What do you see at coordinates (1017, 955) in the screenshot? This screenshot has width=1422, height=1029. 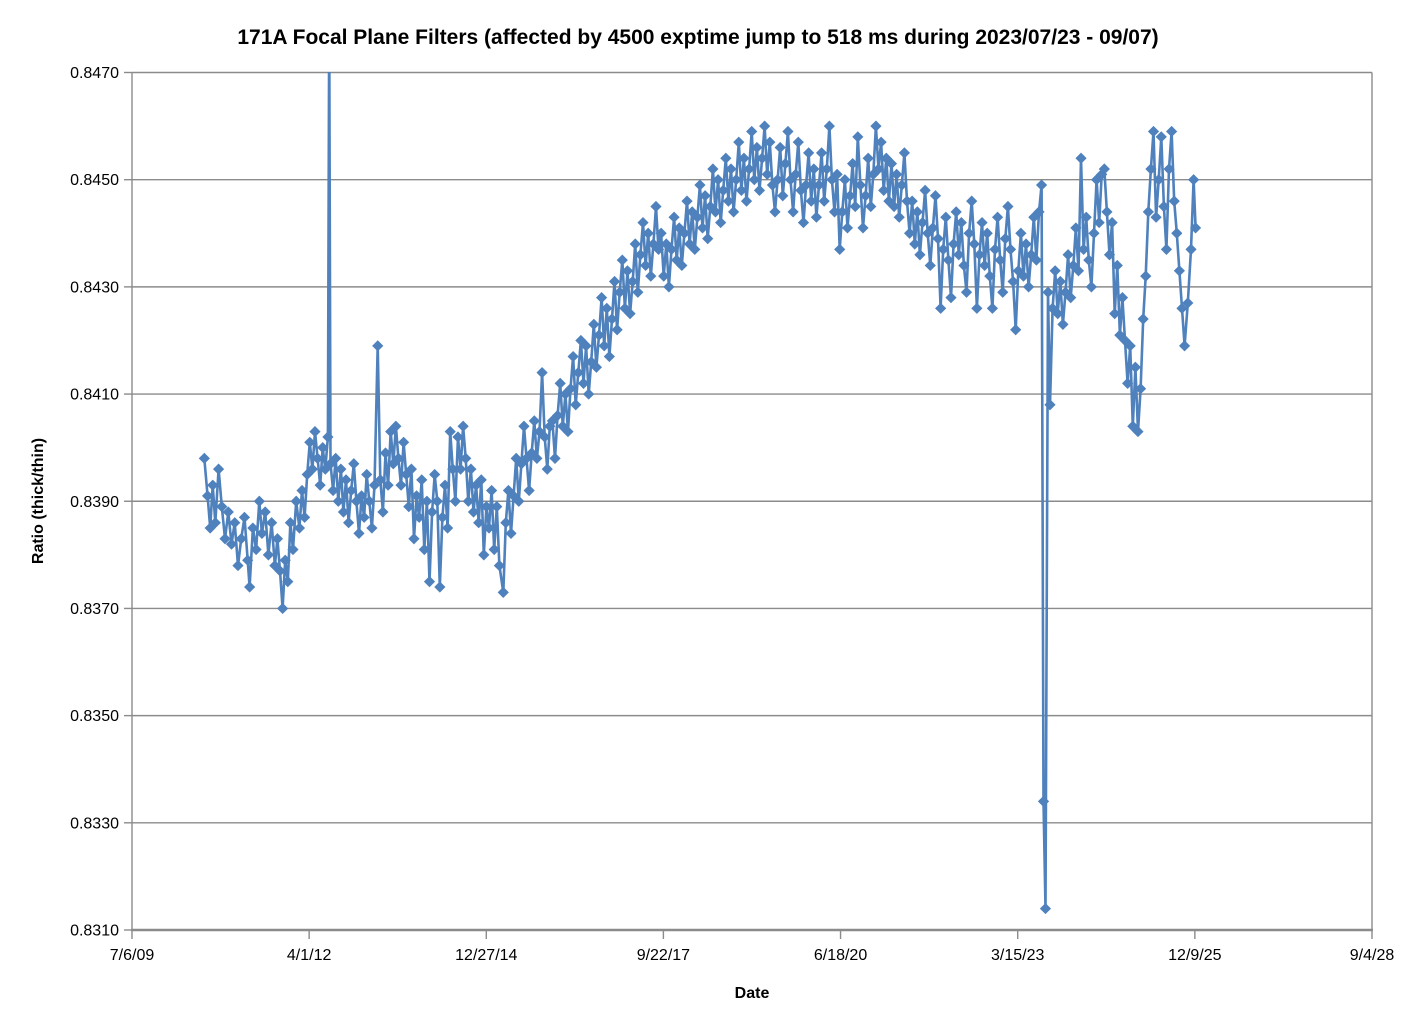 I see `x-tick-label: 3/15/23` at bounding box center [1017, 955].